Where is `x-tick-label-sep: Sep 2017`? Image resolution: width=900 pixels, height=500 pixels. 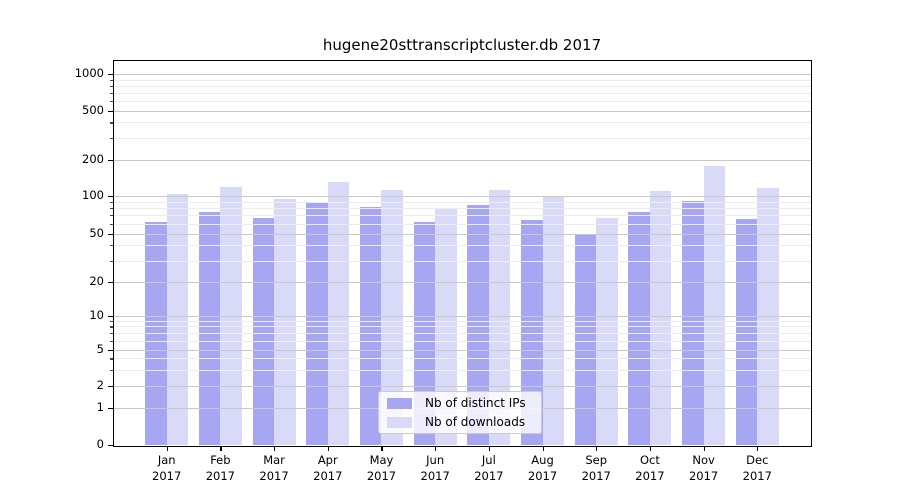 x-tick-label-sep: Sep 2017 is located at coordinates (596, 468).